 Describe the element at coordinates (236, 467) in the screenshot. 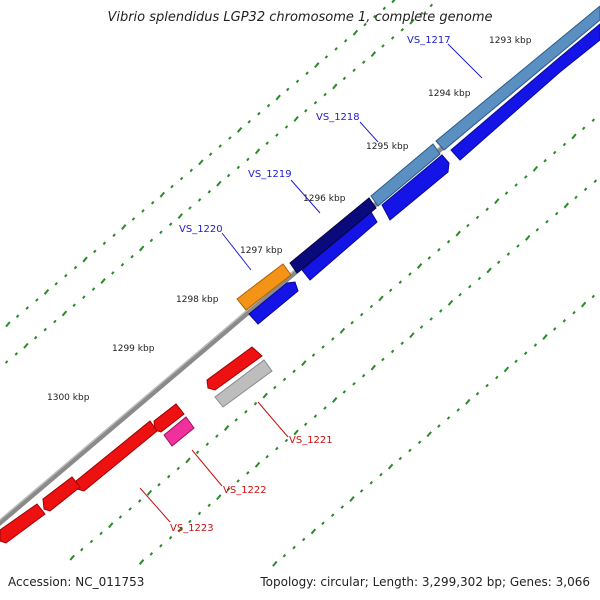

I see `reverse-gene-labels: VS_1221 VS_1222 VS_1223` at that location.